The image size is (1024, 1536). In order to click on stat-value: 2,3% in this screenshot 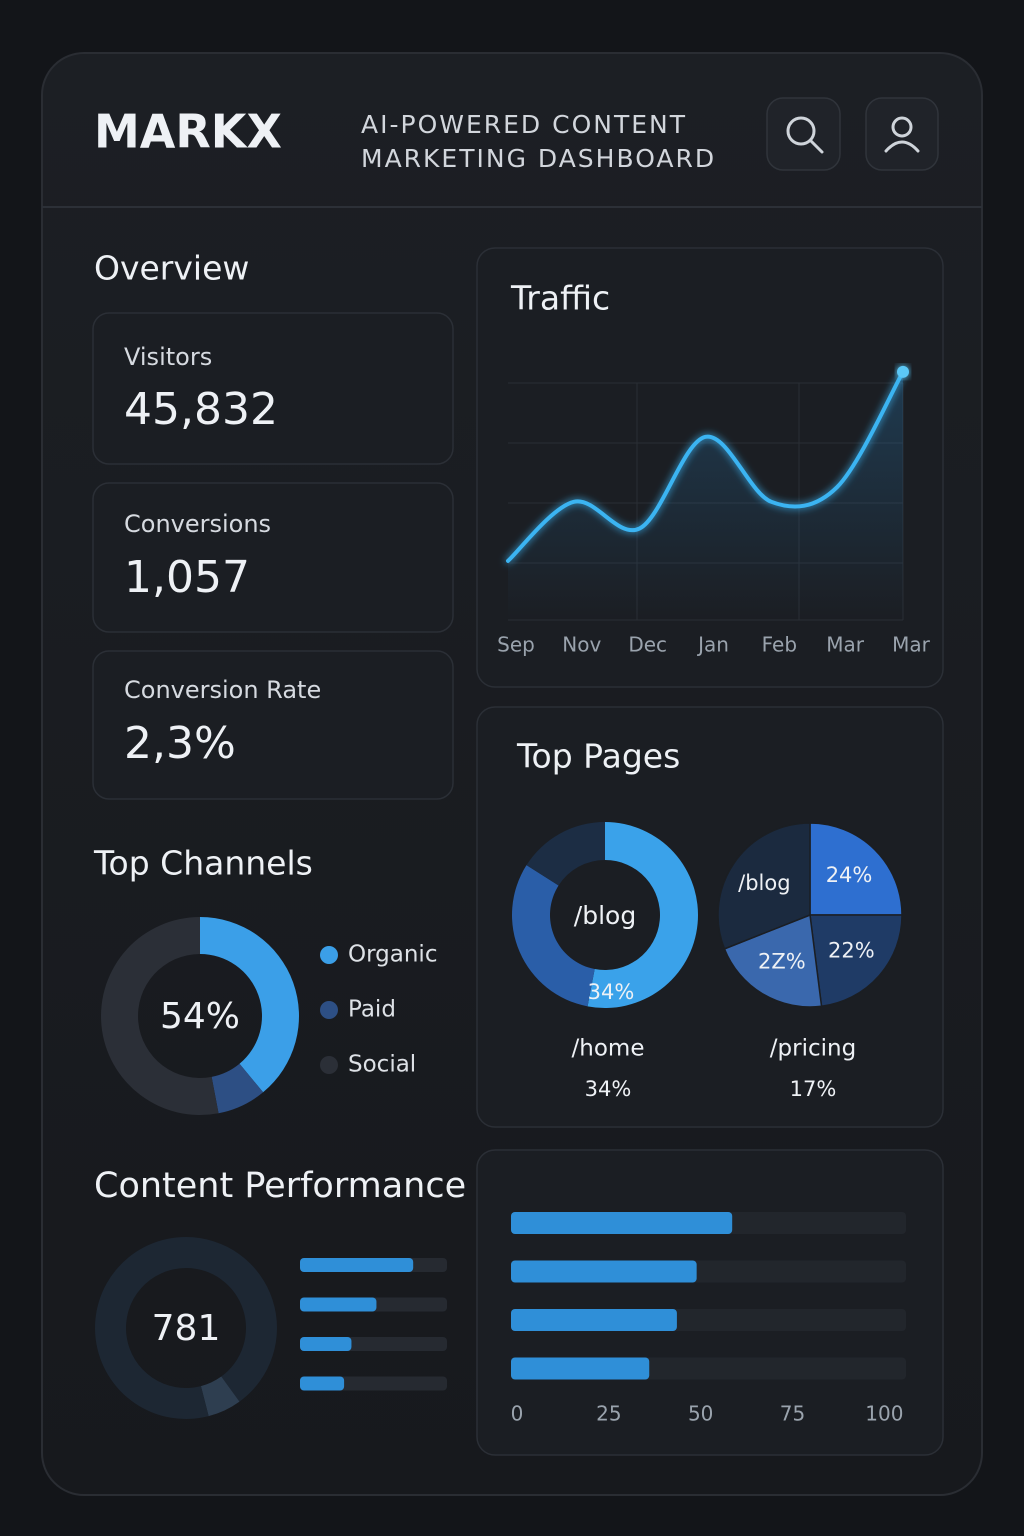, I will do `click(180, 743)`.